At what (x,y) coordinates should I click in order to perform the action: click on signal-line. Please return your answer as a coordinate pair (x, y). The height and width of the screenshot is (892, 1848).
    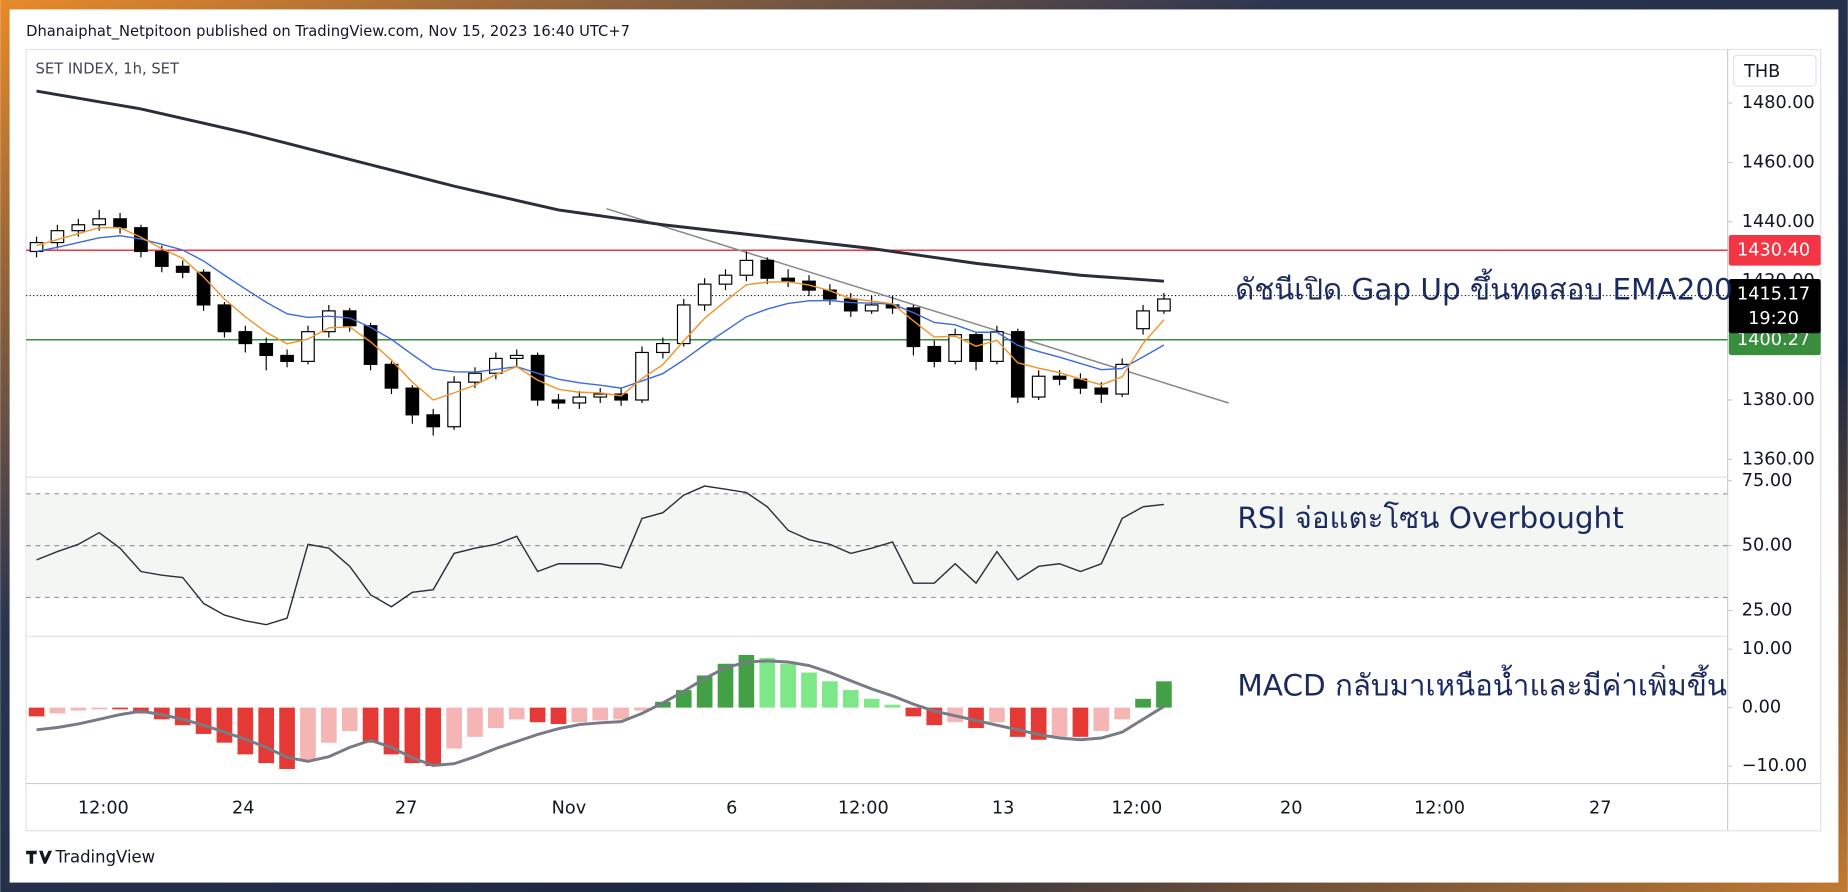
    Looking at the image, I should click on (600, 713).